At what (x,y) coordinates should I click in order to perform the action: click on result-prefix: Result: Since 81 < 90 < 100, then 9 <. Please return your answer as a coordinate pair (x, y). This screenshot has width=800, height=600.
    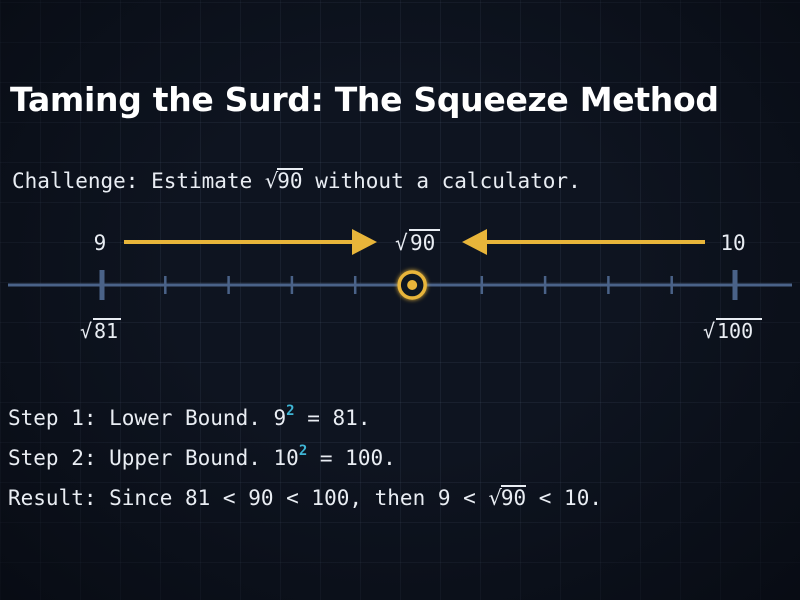
    Looking at the image, I should click on (248, 498).